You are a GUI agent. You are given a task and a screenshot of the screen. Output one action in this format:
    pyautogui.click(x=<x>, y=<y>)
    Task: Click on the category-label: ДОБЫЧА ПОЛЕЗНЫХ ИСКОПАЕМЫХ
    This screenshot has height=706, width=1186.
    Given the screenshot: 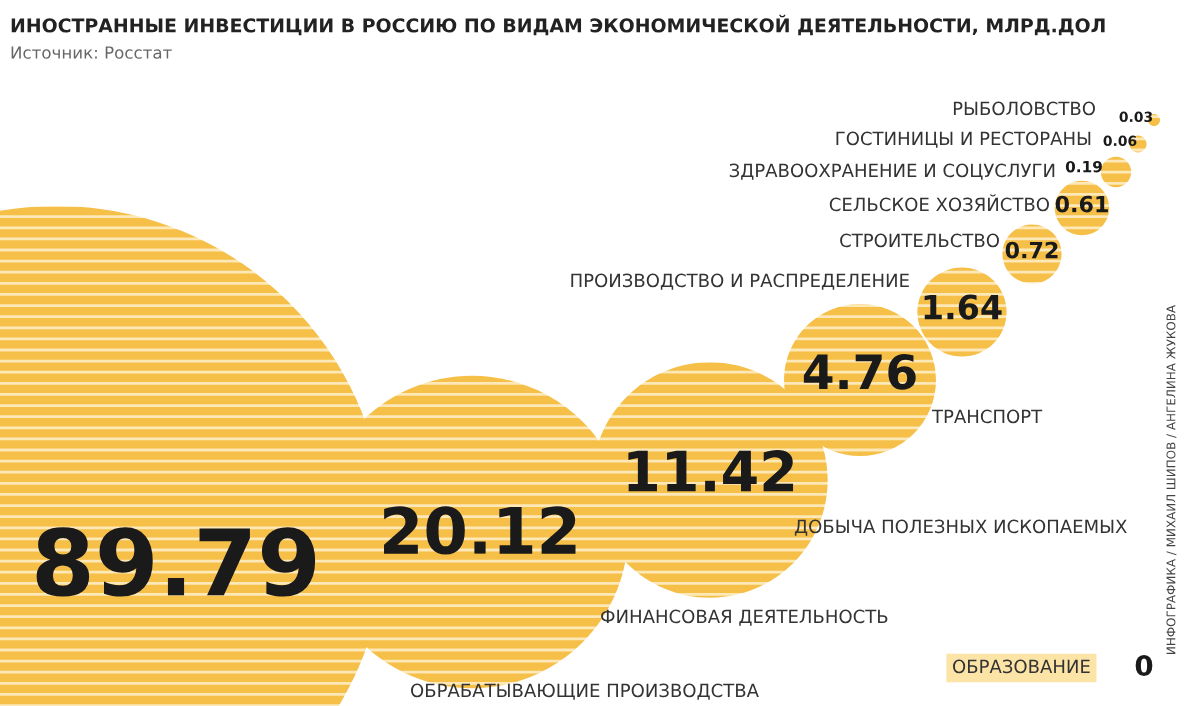 What is the action you would take?
    pyautogui.click(x=960, y=527)
    